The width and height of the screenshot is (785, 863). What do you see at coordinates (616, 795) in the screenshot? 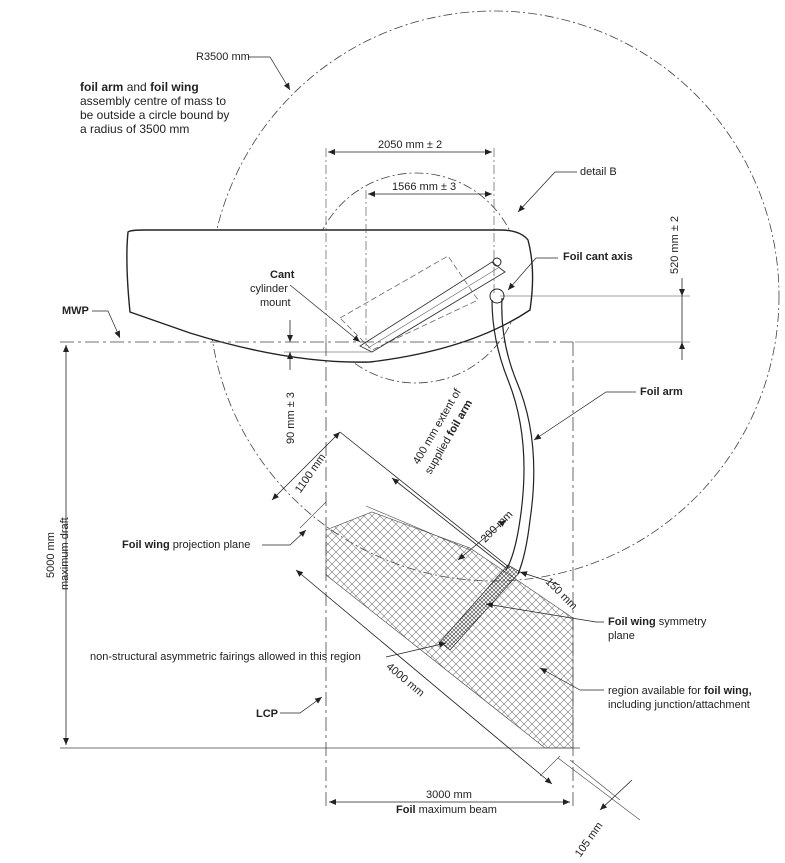
I see `dim-105-line` at bounding box center [616, 795].